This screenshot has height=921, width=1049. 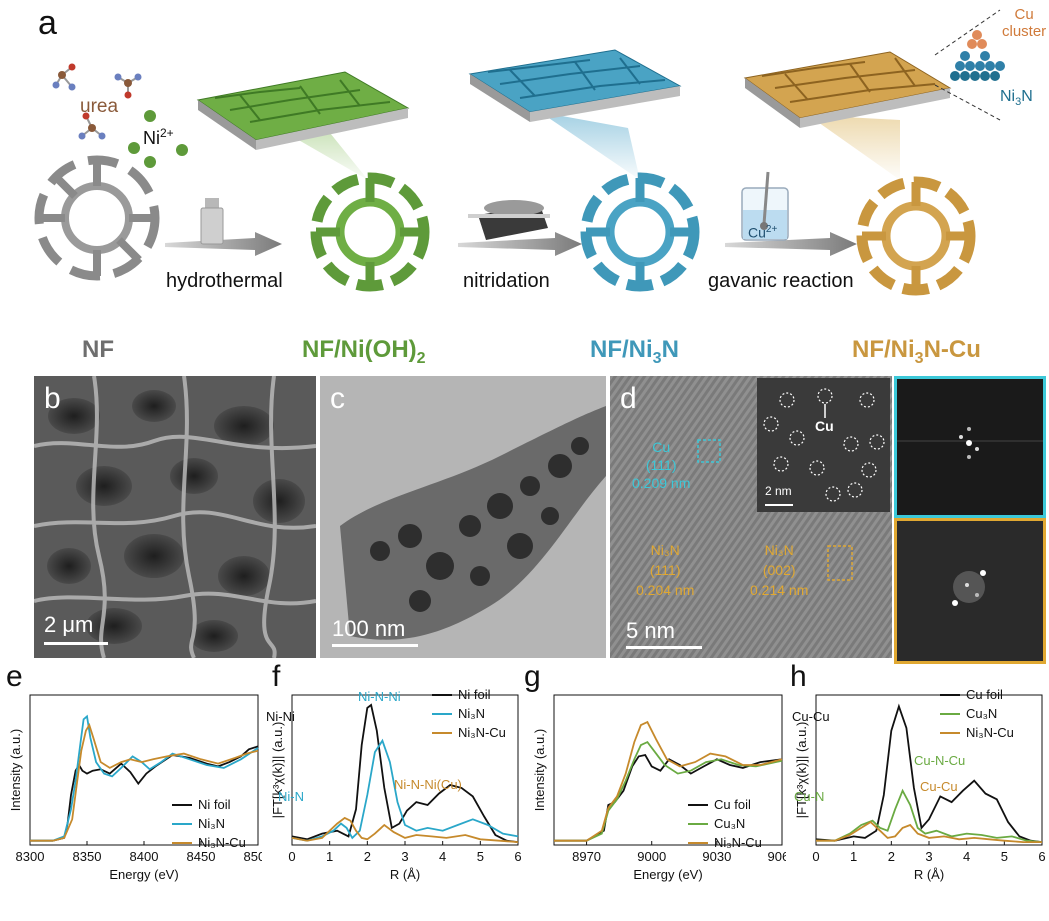 What do you see at coordinates (811, 716) in the screenshot?
I see `peak-annotation-0: Cu-Cu` at bounding box center [811, 716].